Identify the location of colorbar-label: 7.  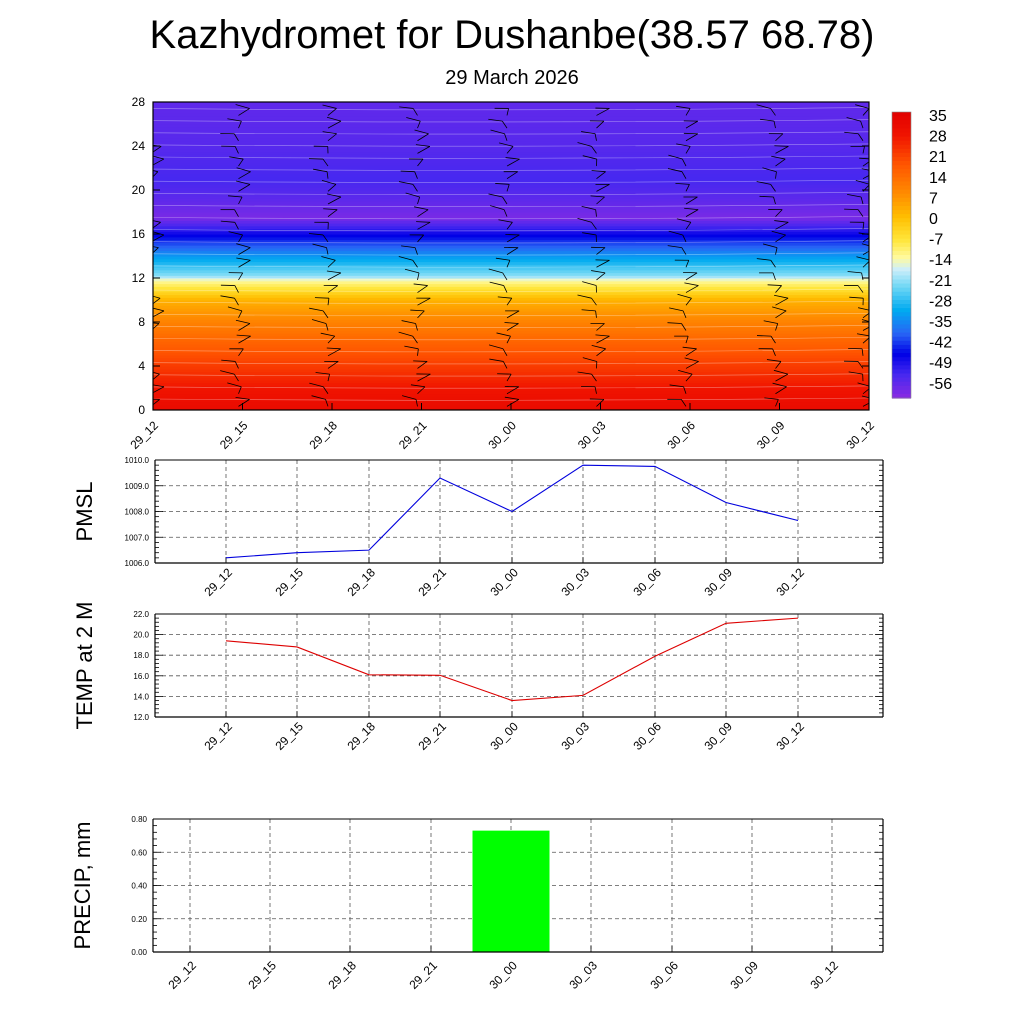
(933, 198).